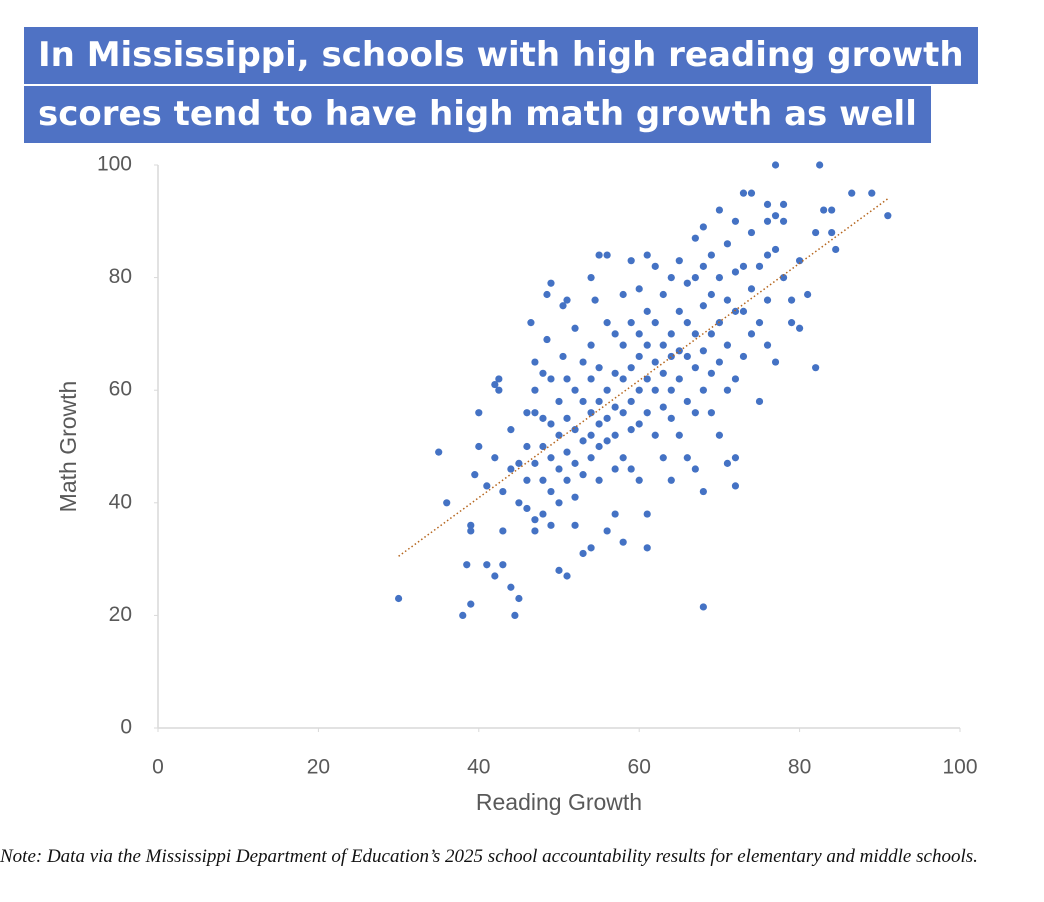 The image size is (1044, 902). I want to click on y-tick-label: 0, so click(126, 727).